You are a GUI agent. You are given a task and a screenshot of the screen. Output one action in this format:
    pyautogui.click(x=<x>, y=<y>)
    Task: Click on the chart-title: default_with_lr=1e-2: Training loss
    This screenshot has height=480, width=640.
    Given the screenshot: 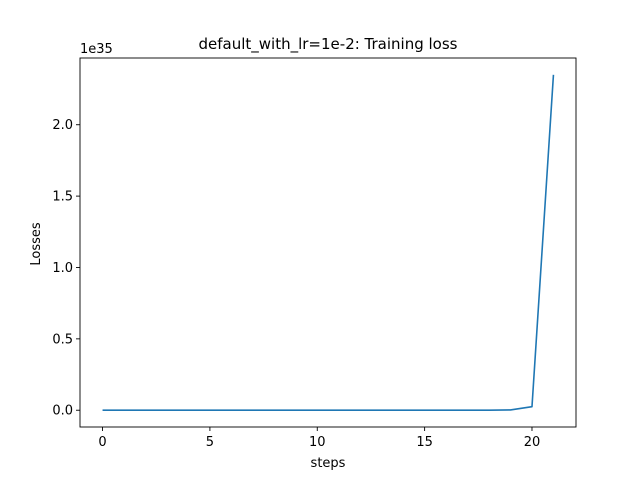 What is the action you would take?
    pyautogui.click(x=328, y=44)
    